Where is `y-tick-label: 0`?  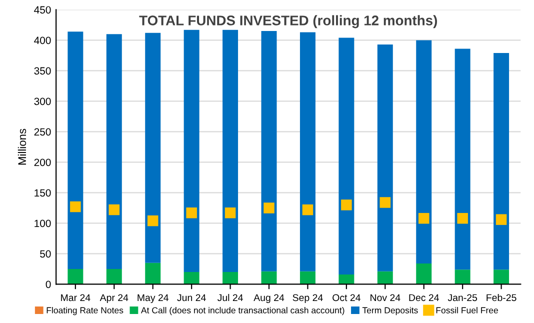
y-tick-label: 0 is located at coordinates (48, 284).